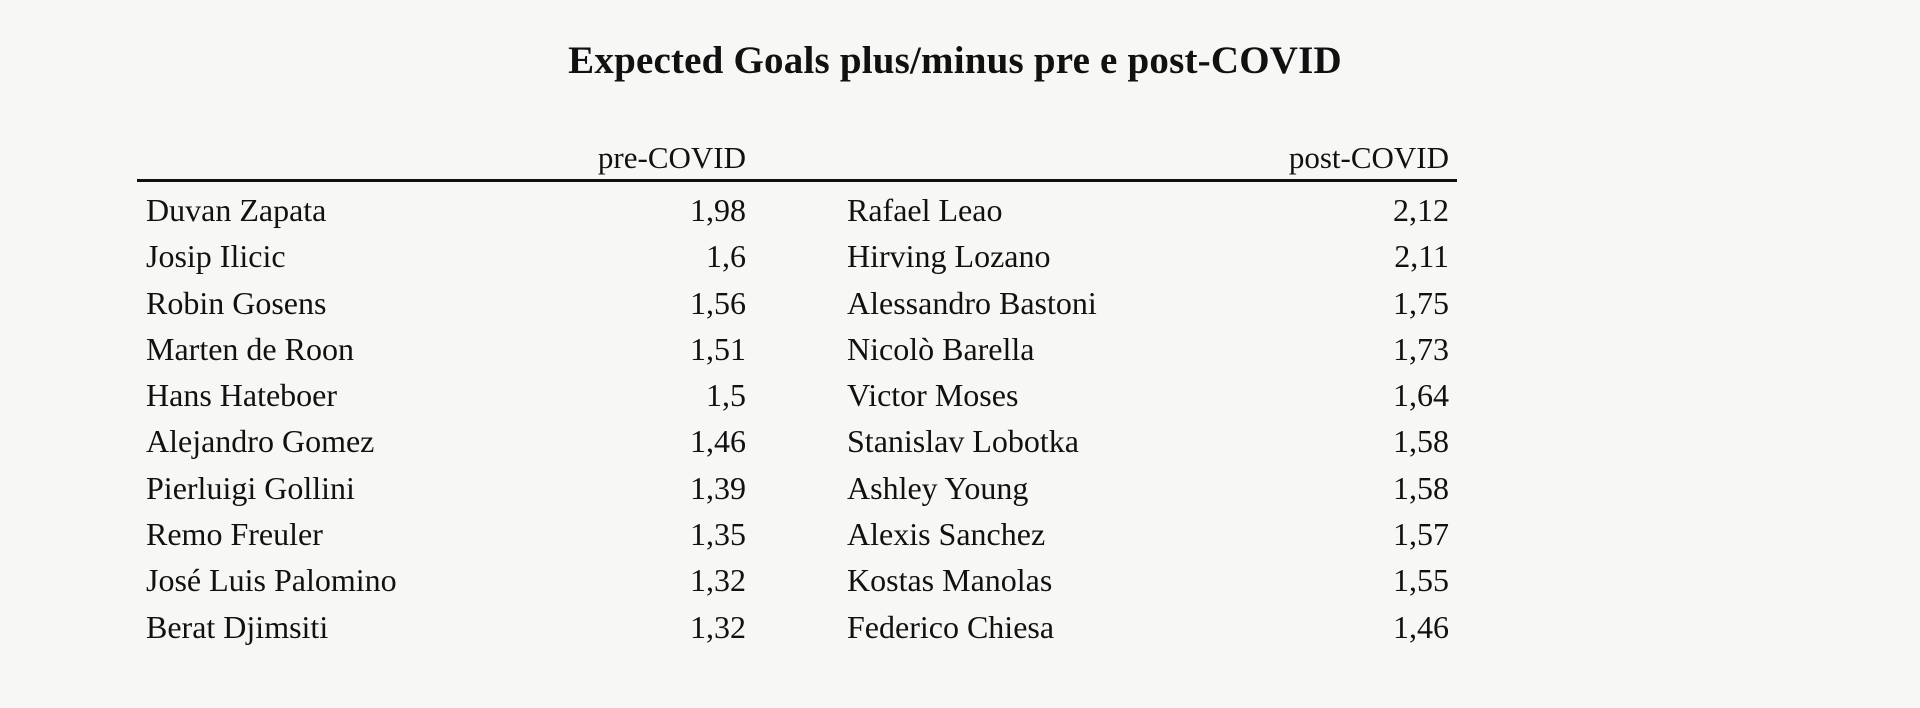 The image size is (1920, 708). I want to click on table-row: Alessandro Bastoni 1,75, so click(1148, 303).